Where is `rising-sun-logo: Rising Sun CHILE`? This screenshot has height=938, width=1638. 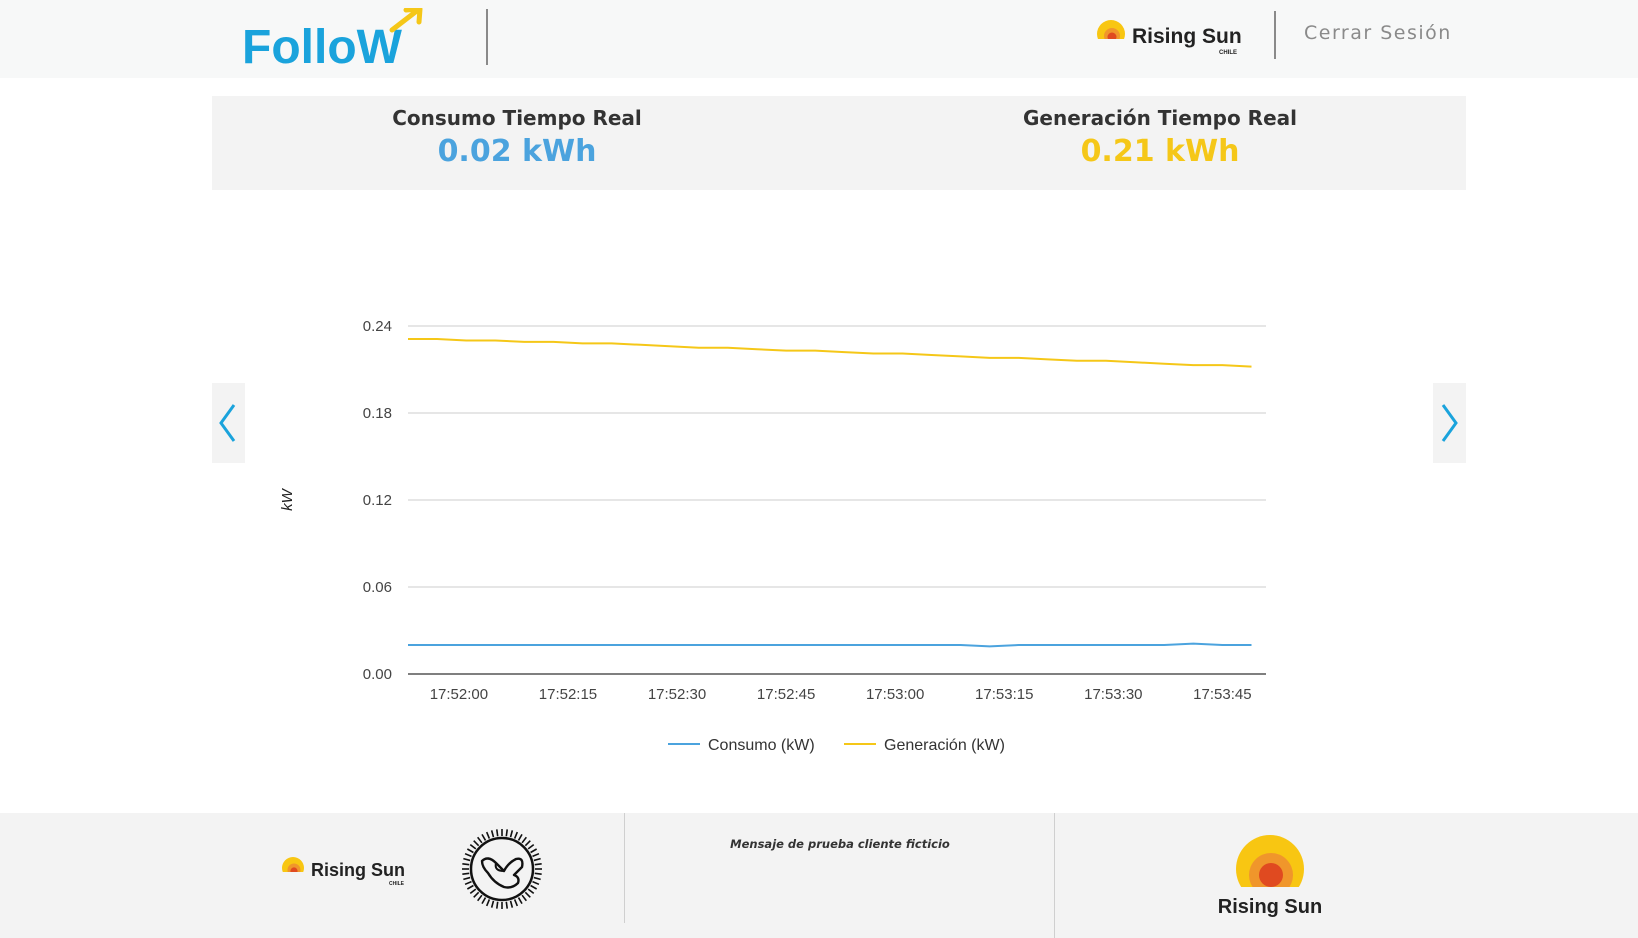 rising-sun-logo: Rising Sun CHILE is located at coordinates (1168, 38).